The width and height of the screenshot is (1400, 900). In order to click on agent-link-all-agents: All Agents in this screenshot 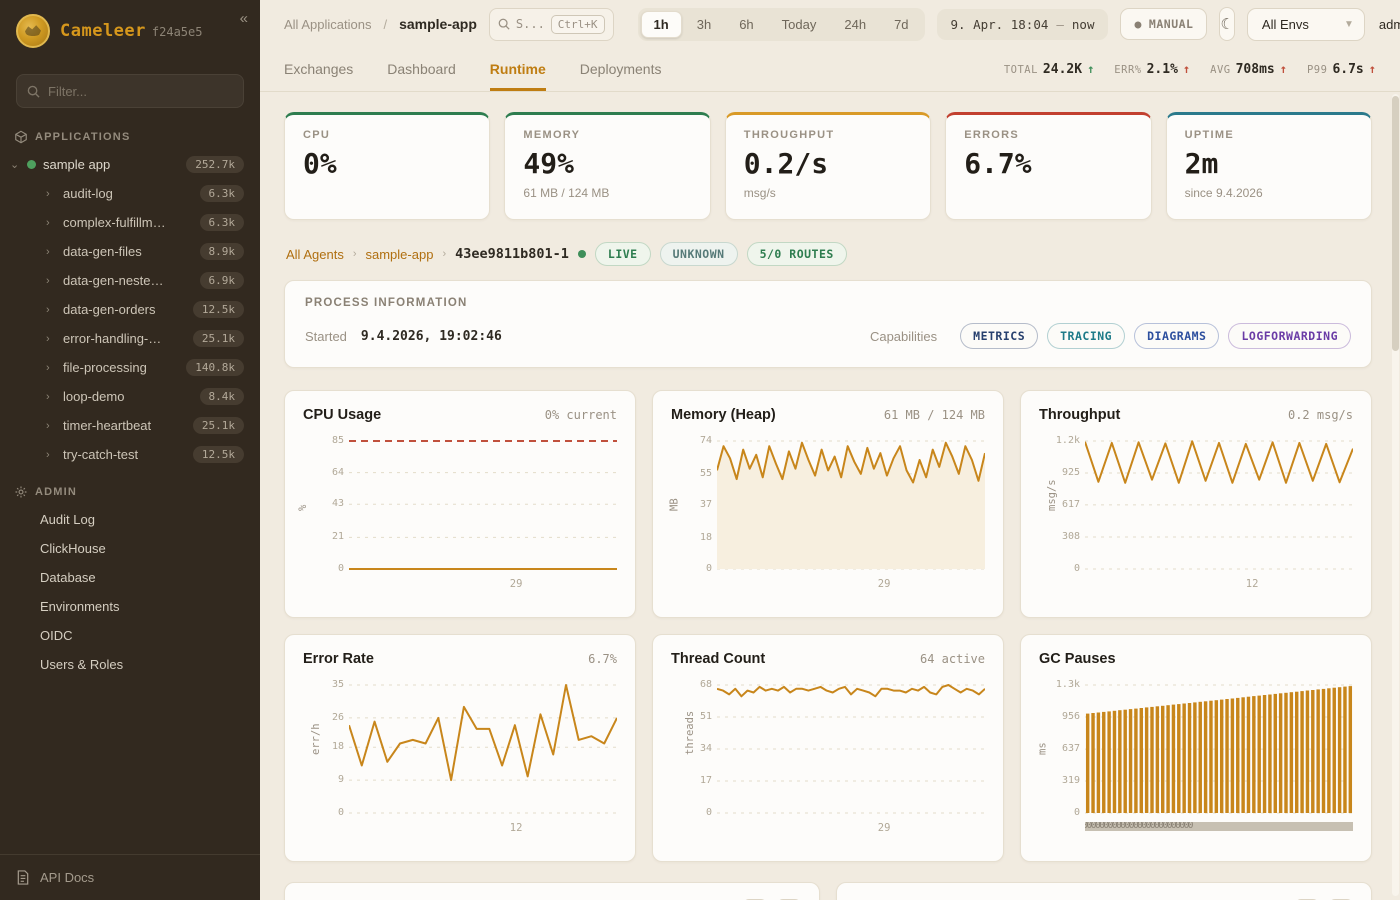, I will do `click(315, 254)`.